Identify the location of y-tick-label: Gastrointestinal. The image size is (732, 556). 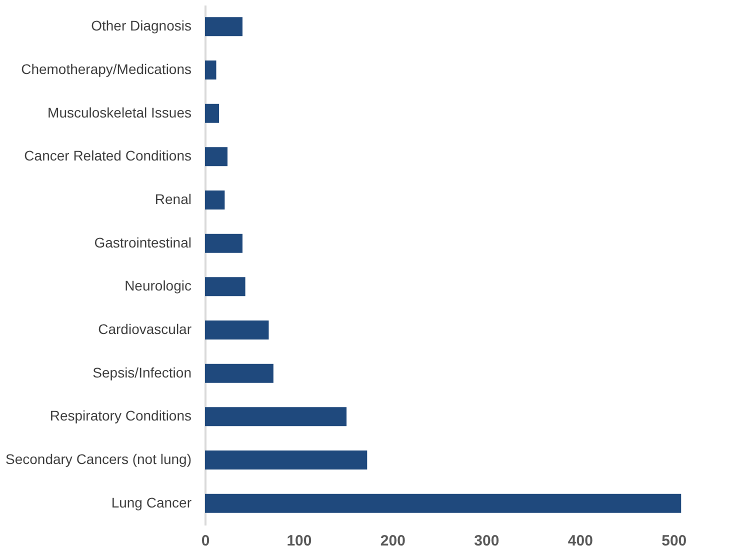
(143, 242).